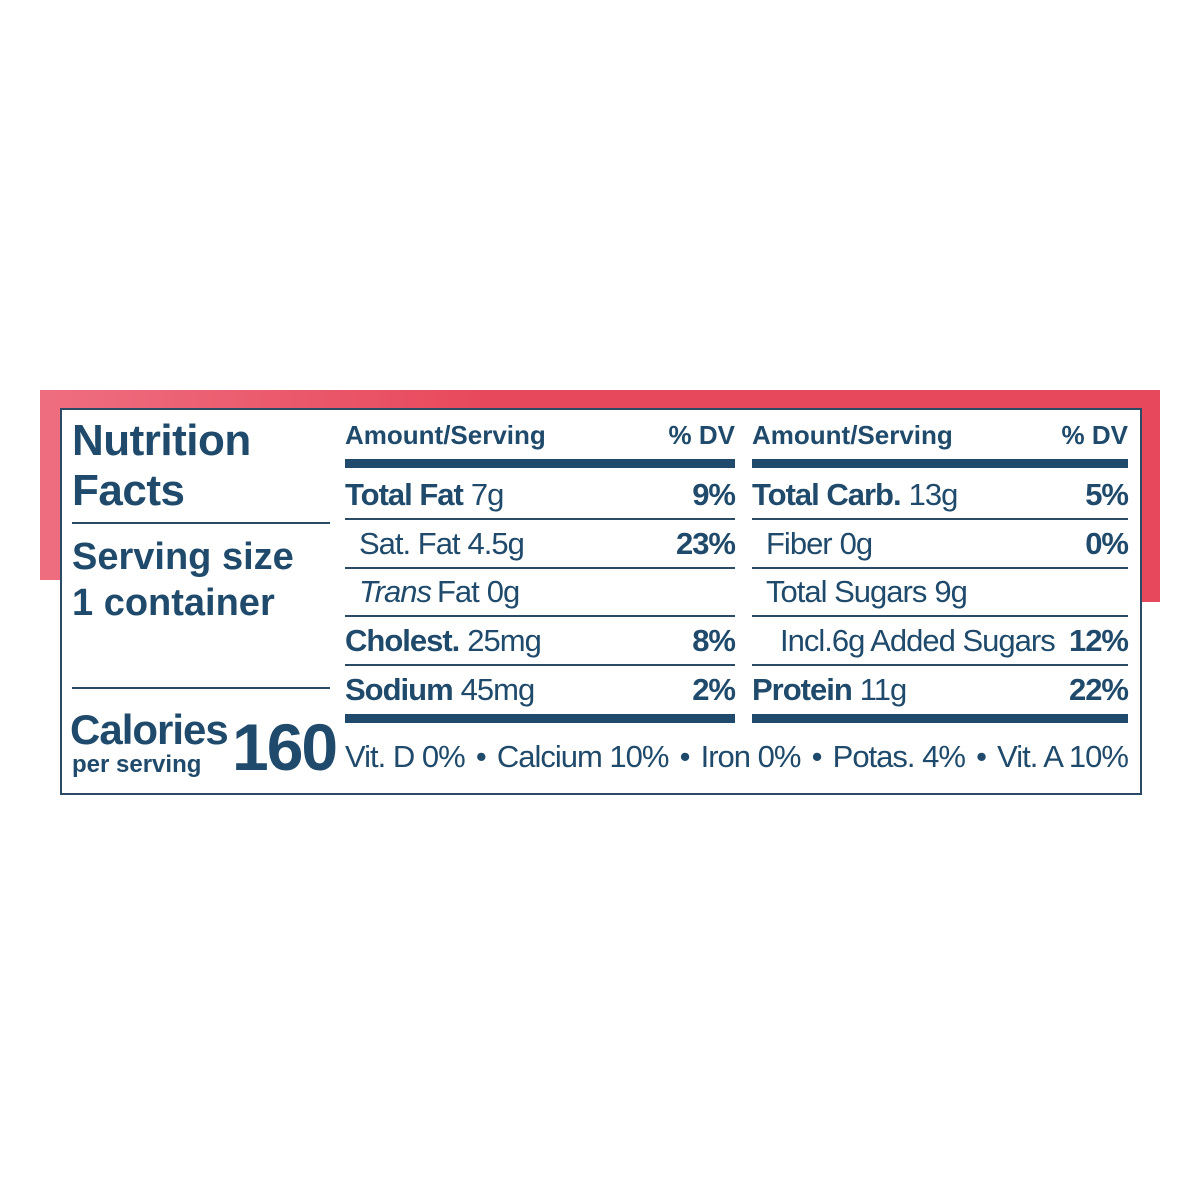 This screenshot has width=1200, height=1200. Describe the element at coordinates (1063, 756) in the screenshot. I see `vitamin: Vit. A 10%` at that location.